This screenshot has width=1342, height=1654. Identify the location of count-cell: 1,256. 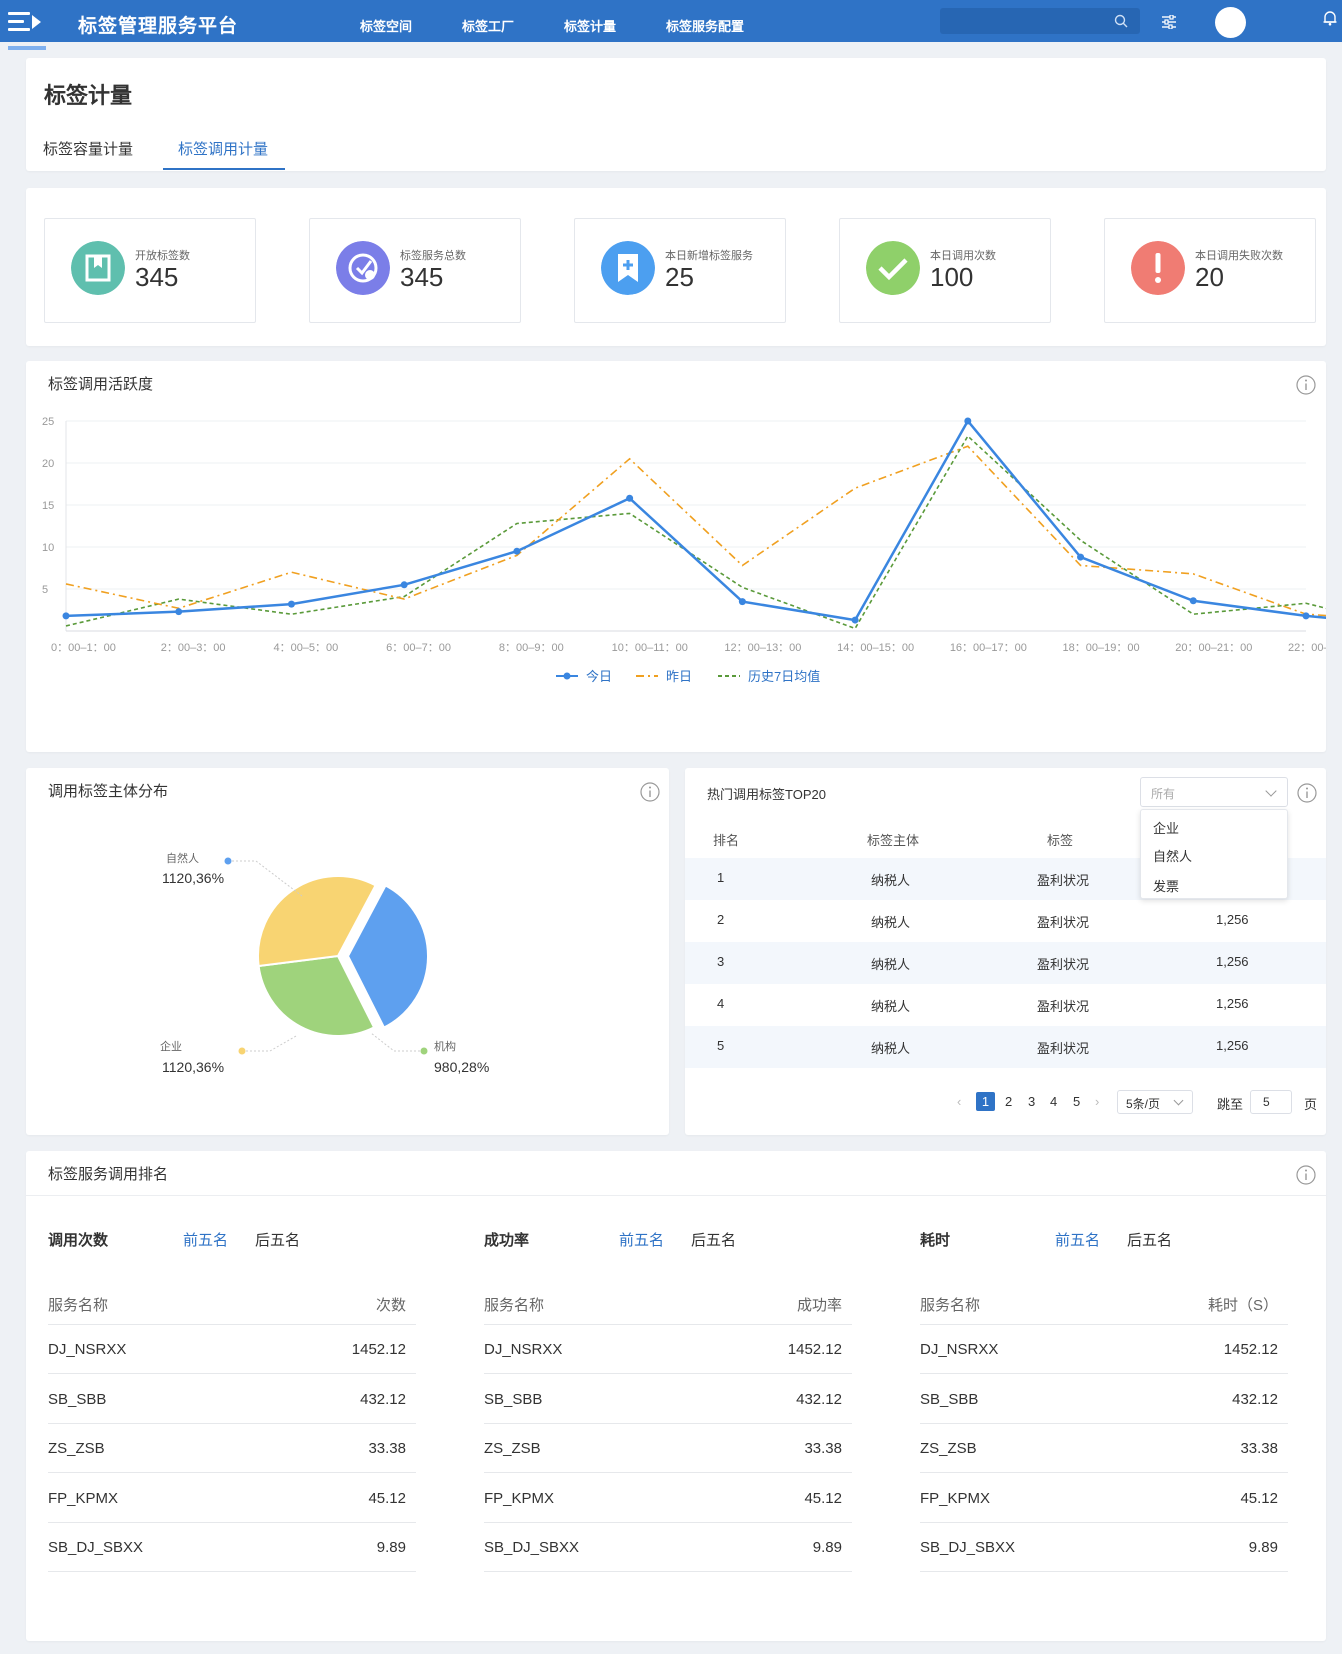
(1232, 919).